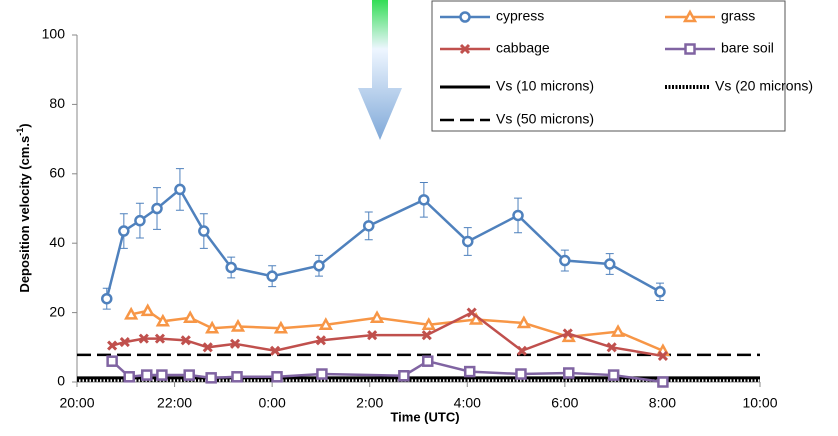 This screenshot has height=436, width=838. I want to click on x-tick-label: 0:00, so click(272, 403).